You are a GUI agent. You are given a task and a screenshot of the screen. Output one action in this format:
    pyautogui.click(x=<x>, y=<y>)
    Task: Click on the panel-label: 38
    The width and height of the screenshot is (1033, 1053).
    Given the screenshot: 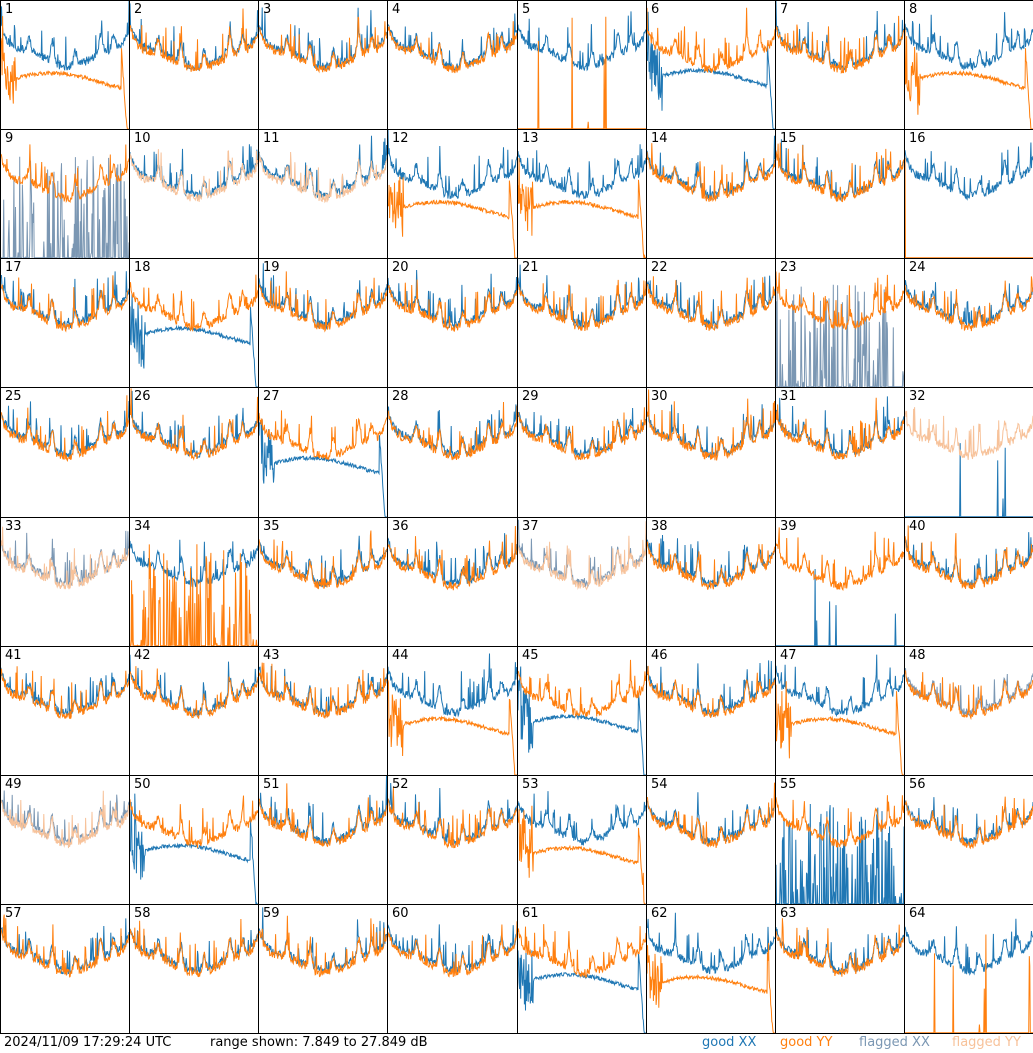 What is the action you would take?
    pyautogui.click(x=659, y=526)
    